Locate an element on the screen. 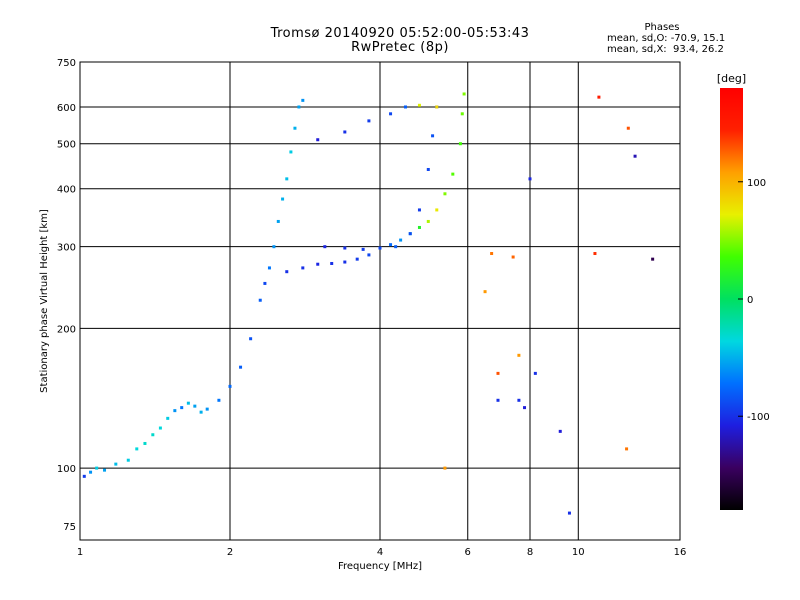 The width and height of the screenshot is (800, 600). x-tick-label: 16 is located at coordinates (680, 552).